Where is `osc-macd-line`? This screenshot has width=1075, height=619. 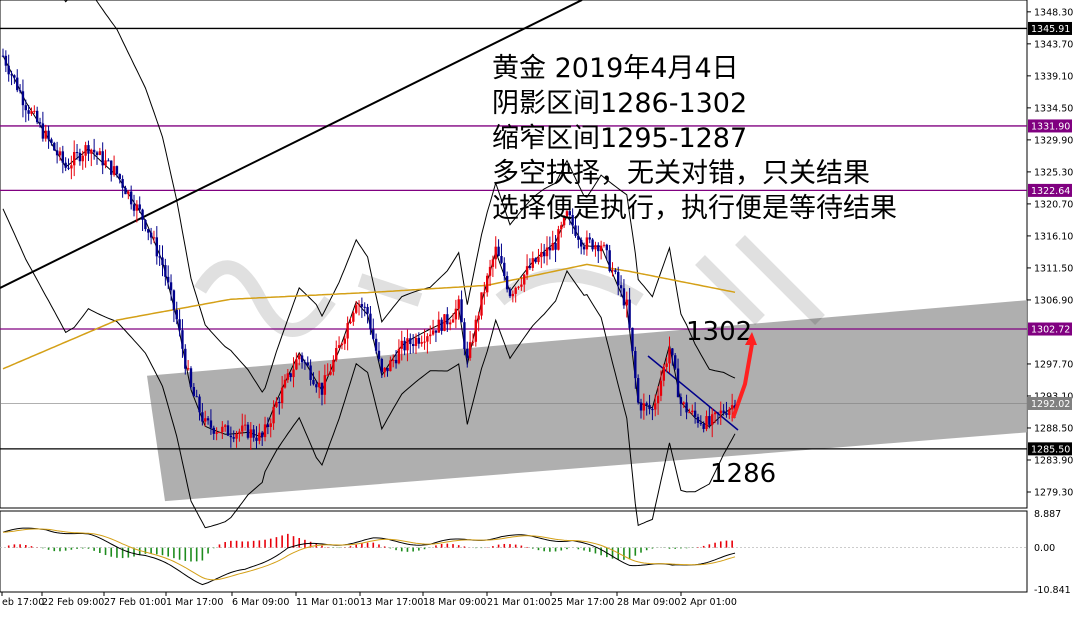
osc-macd-line is located at coordinates (369, 556).